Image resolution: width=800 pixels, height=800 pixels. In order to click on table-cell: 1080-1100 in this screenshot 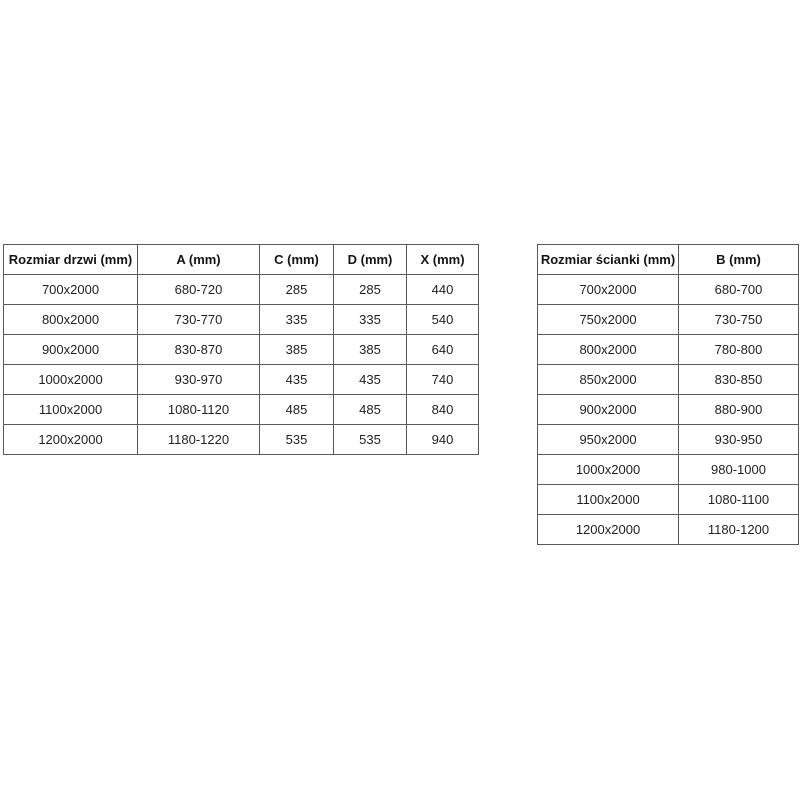, I will do `click(738, 499)`.